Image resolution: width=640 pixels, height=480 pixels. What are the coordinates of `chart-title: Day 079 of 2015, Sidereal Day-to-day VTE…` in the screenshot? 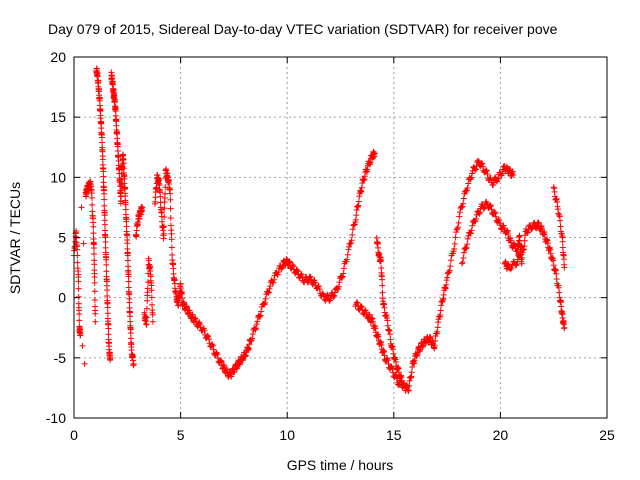 It's located at (303, 29).